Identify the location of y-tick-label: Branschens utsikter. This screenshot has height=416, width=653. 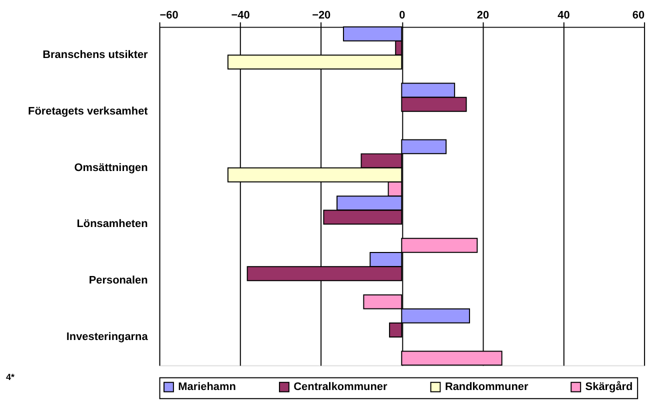
(95, 55).